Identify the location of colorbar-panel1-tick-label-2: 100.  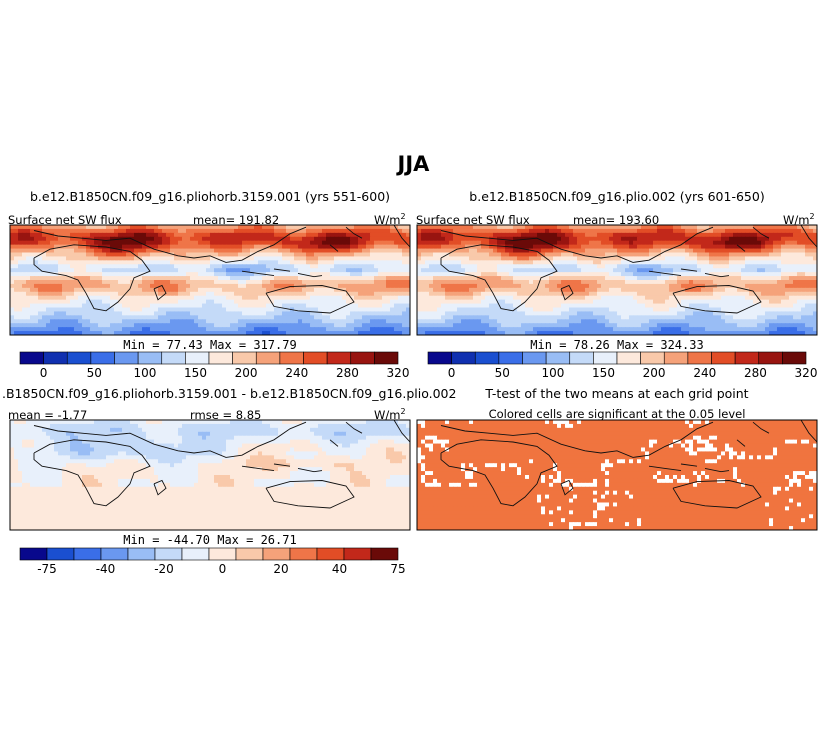
(144, 373).